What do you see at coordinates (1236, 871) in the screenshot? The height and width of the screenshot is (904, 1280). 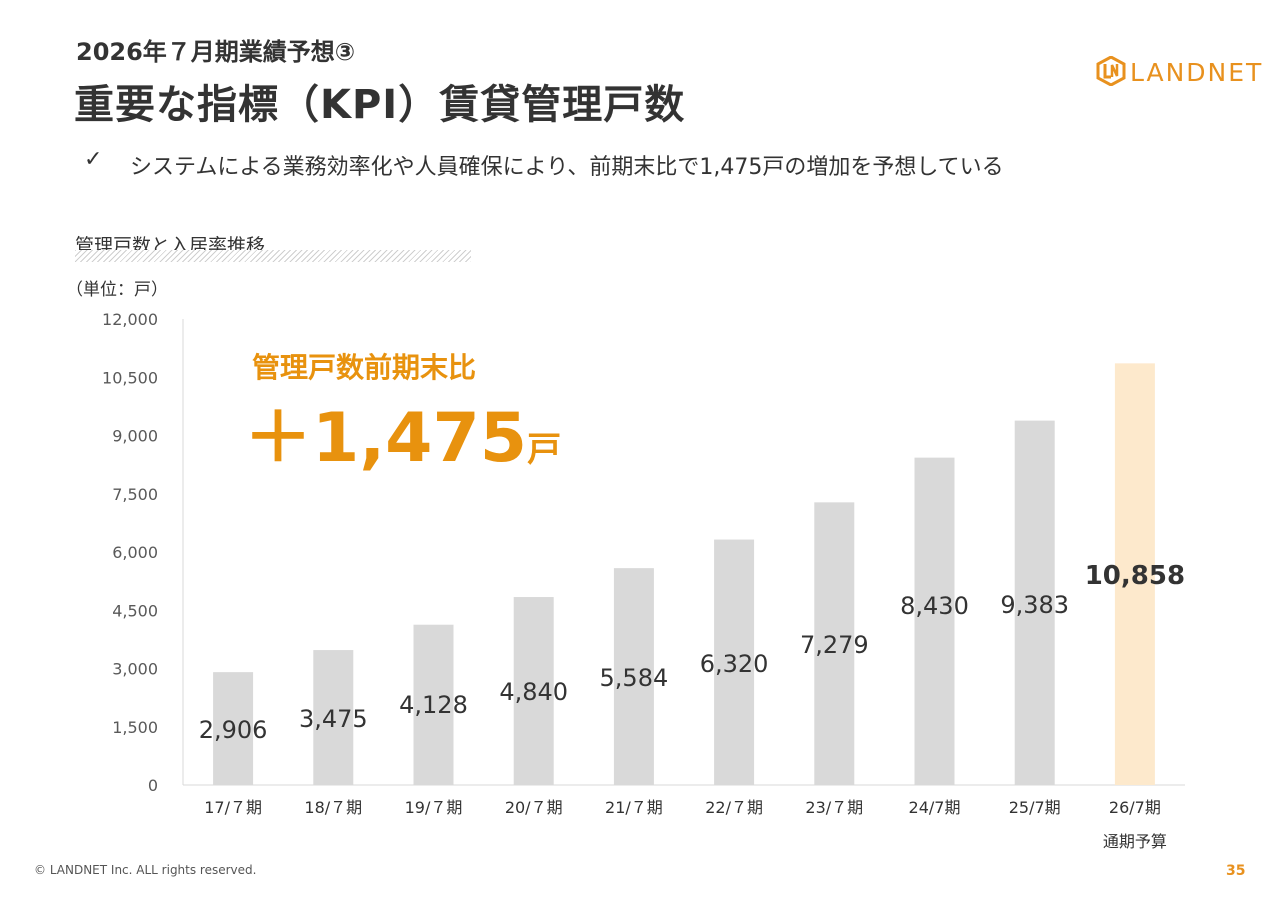 I see `page-number: 35` at bounding box center [1236, 871].